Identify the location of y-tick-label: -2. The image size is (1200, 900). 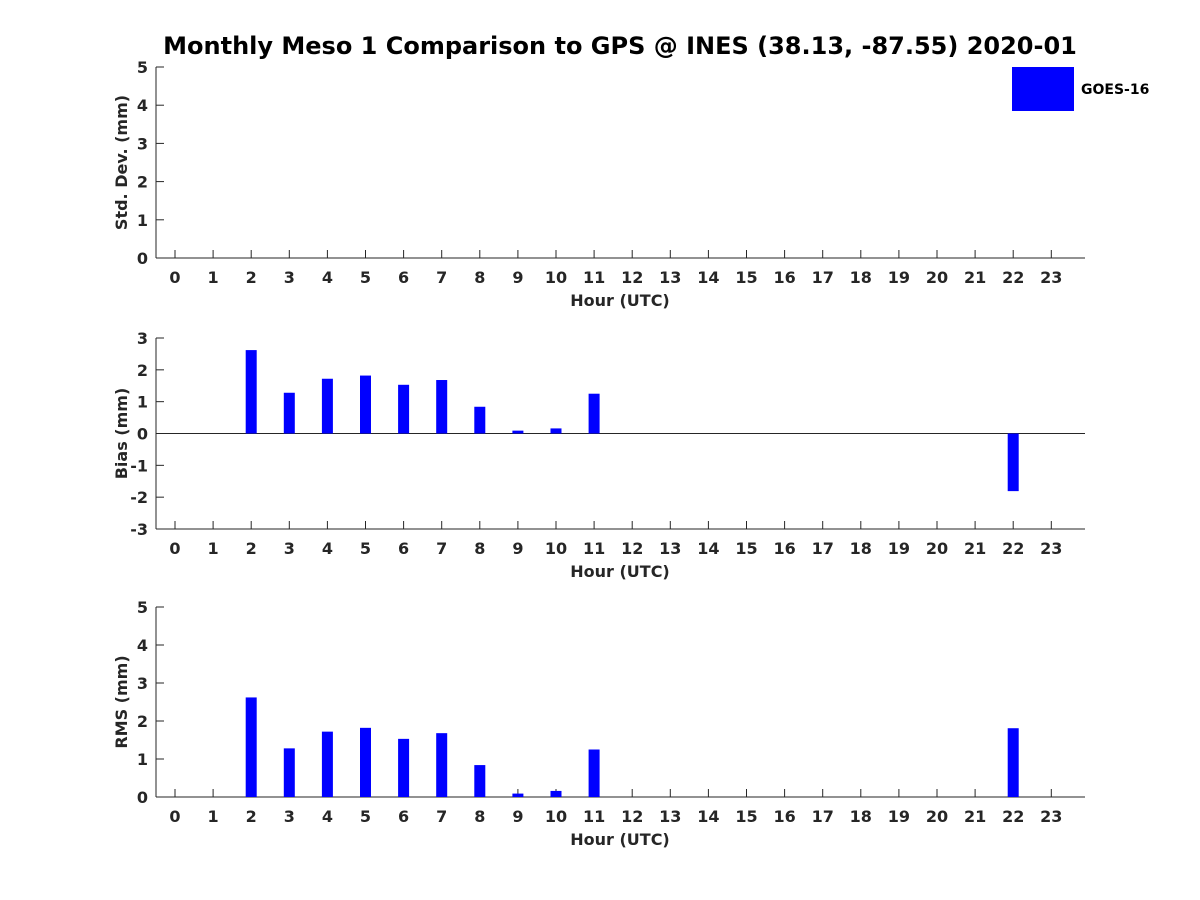
(139, 497).